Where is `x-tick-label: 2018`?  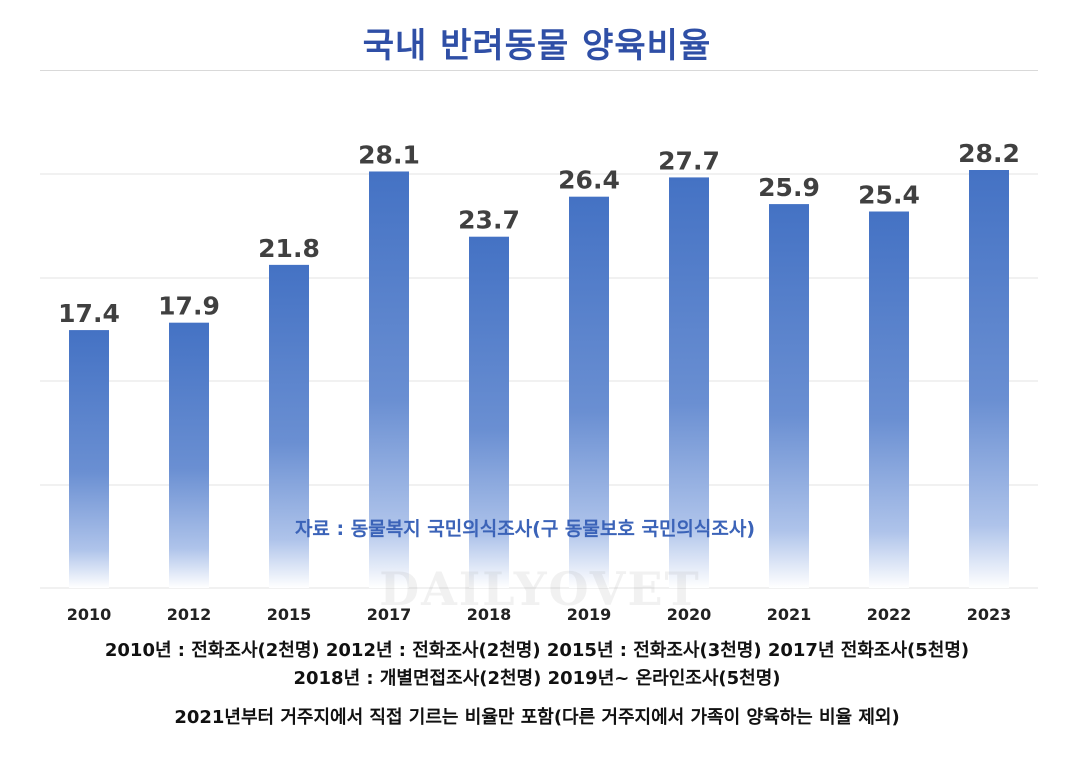 x-tick-label: 2018 is located at coordinates (489, 614).